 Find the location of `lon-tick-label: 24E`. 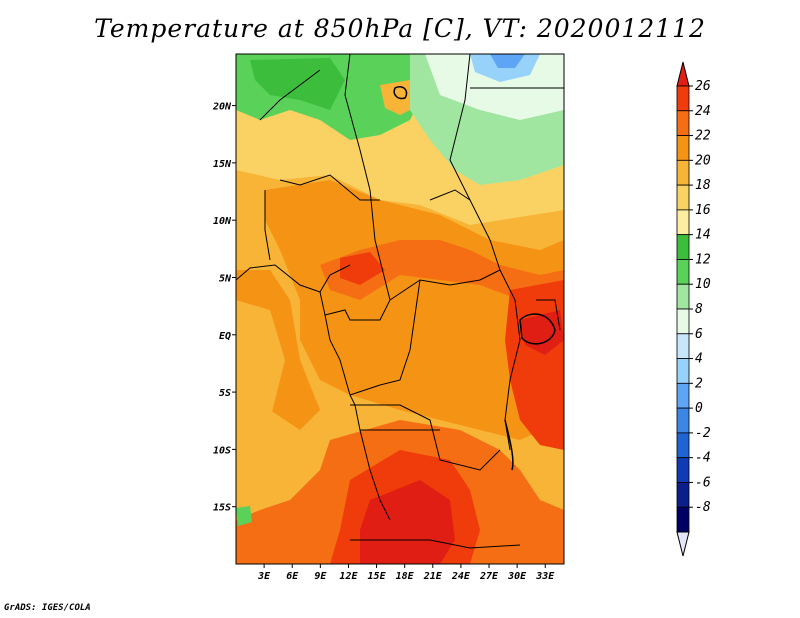

lon-tick-label: 24E is located at coordinates (461, 576).